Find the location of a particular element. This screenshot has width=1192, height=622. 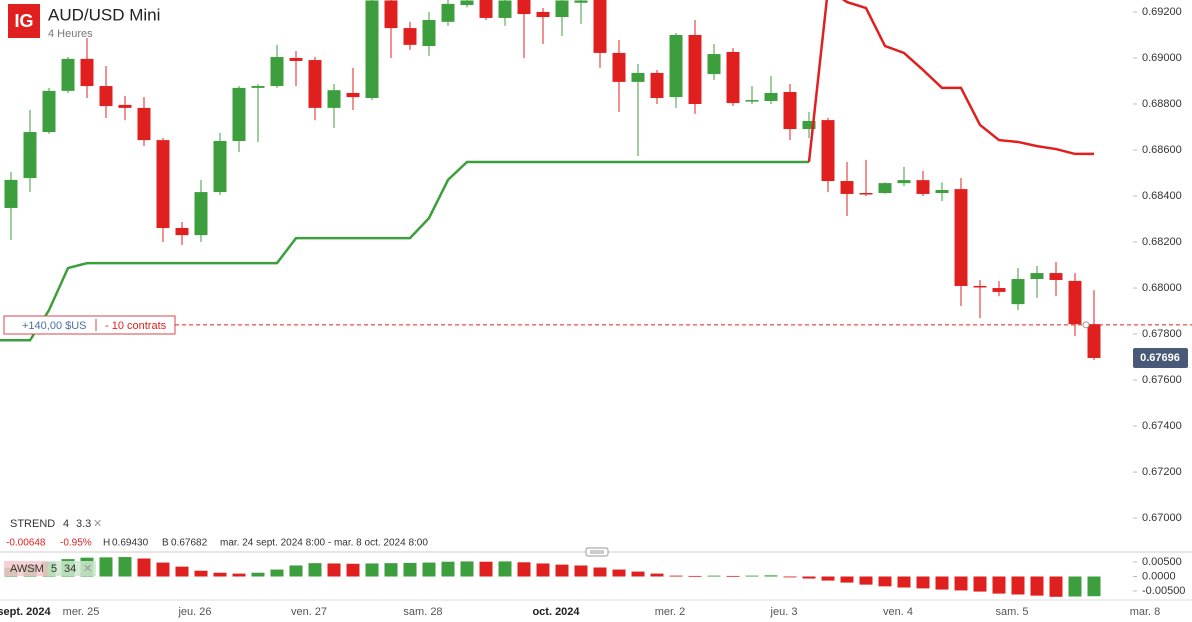

awsm-legend: AWSM 5 34 ✕ is located at coordinates (50, 568).